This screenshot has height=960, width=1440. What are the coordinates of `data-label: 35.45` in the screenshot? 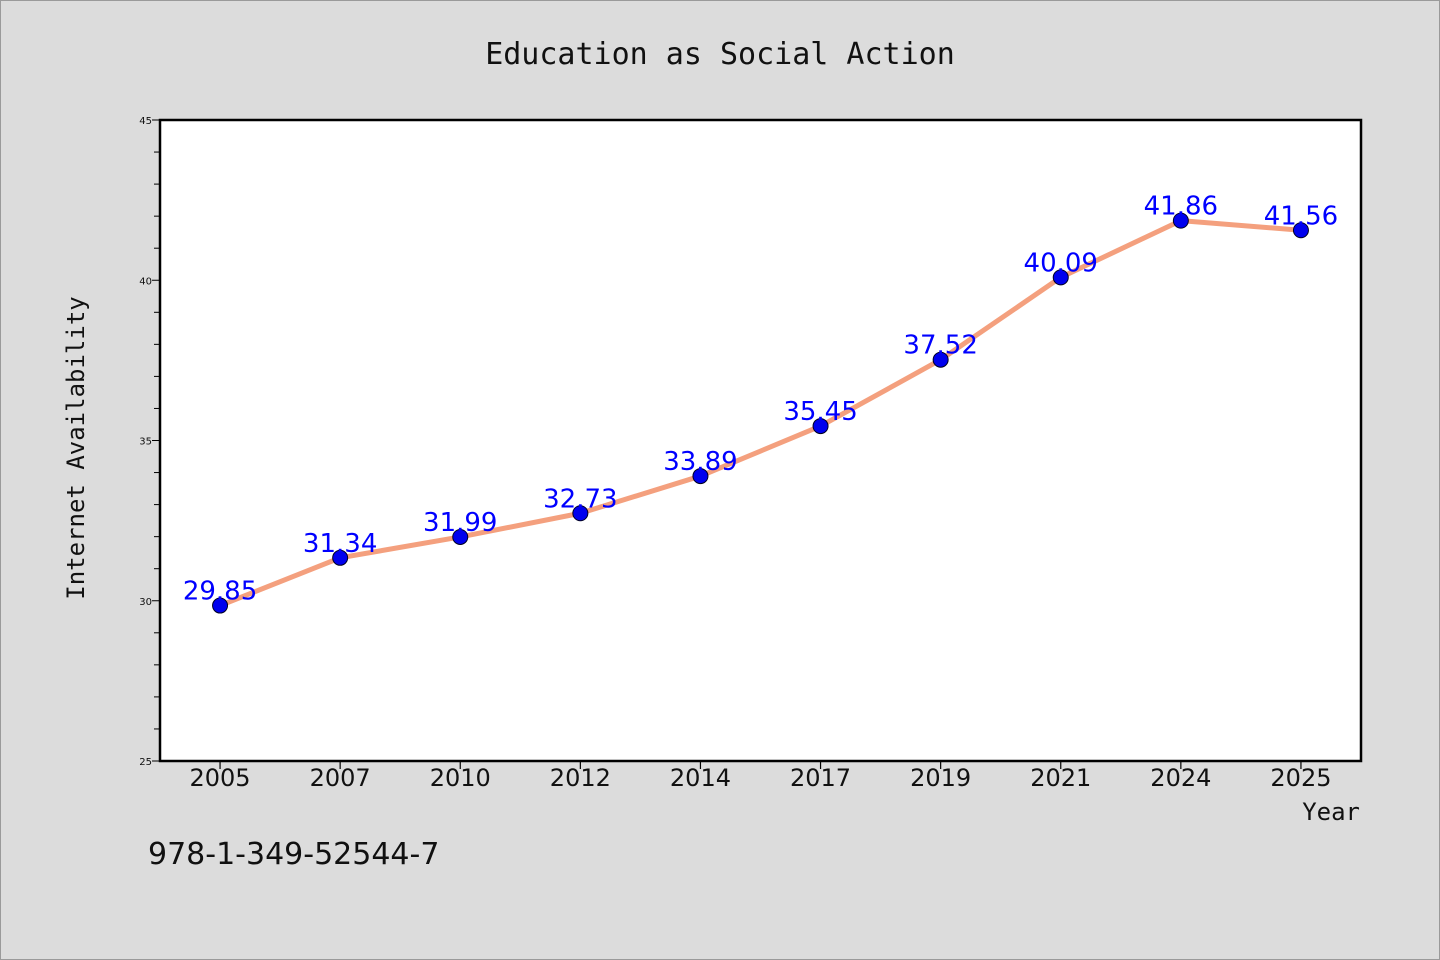 It's located at (820, 412).